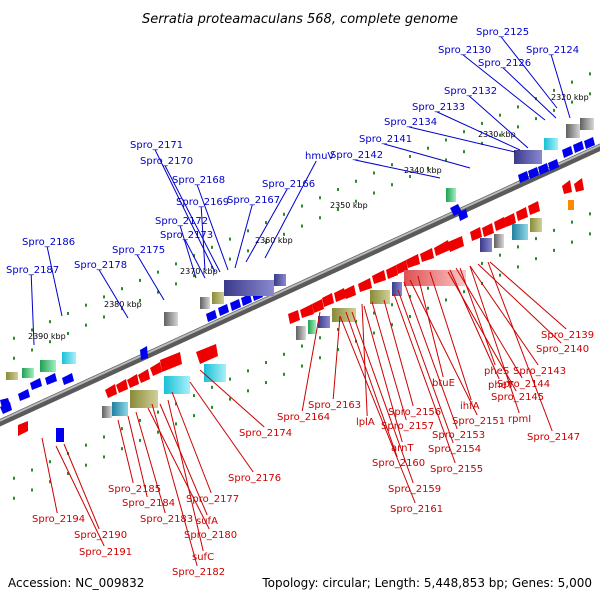 This screenshot has width=600, height=600. What do you see at coordinates (365, 422) in the screenshot?
I see `gene-label: lplA` at bounding box center [365, 422].